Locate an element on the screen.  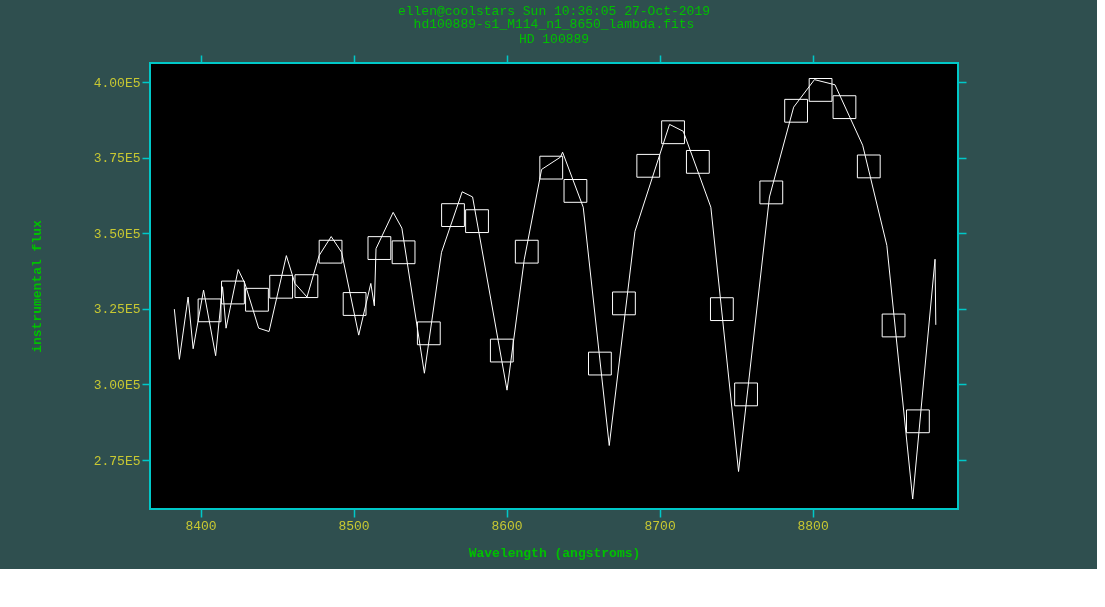
y-tick-label: 3.25E5 is located at coordinates (117, 310).